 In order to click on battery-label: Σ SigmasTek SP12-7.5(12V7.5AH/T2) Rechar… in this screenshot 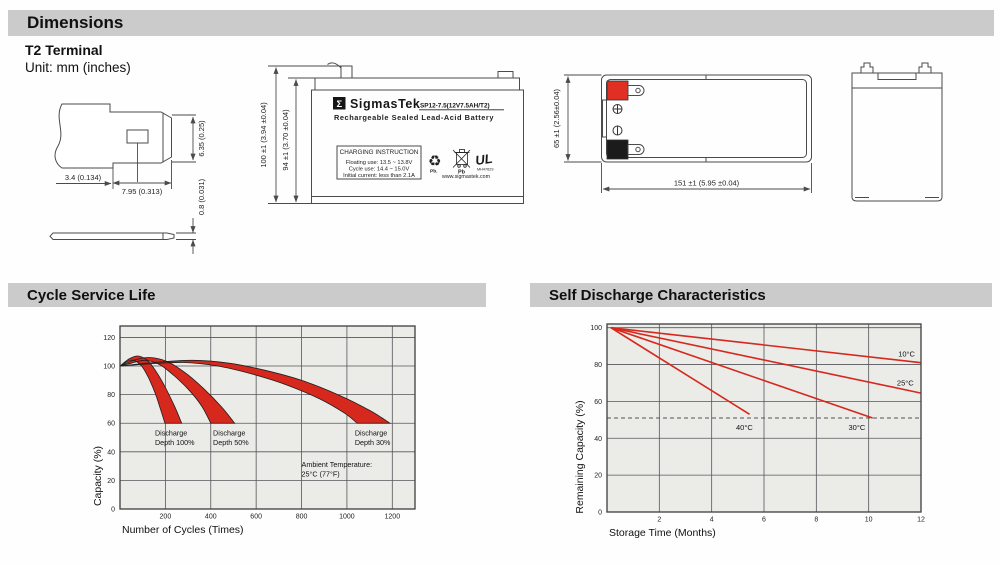, I will do `click(418, 138)`.